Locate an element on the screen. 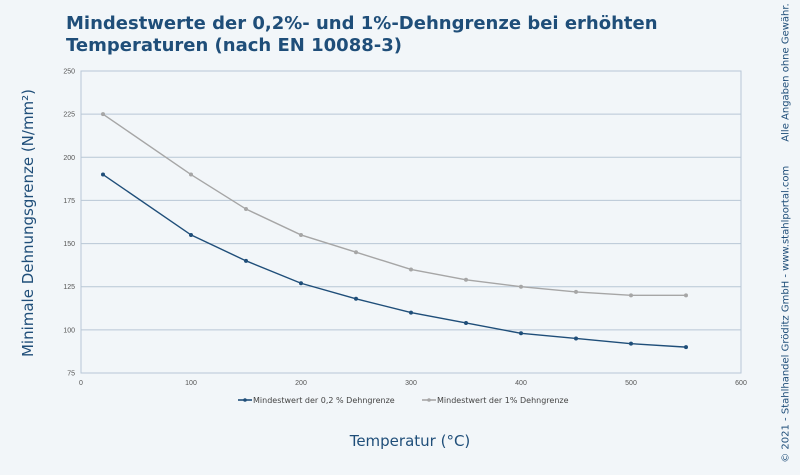 This screenshot has width=800, height=475. y-tick-label: 250 is located at coordinates (69, 72).